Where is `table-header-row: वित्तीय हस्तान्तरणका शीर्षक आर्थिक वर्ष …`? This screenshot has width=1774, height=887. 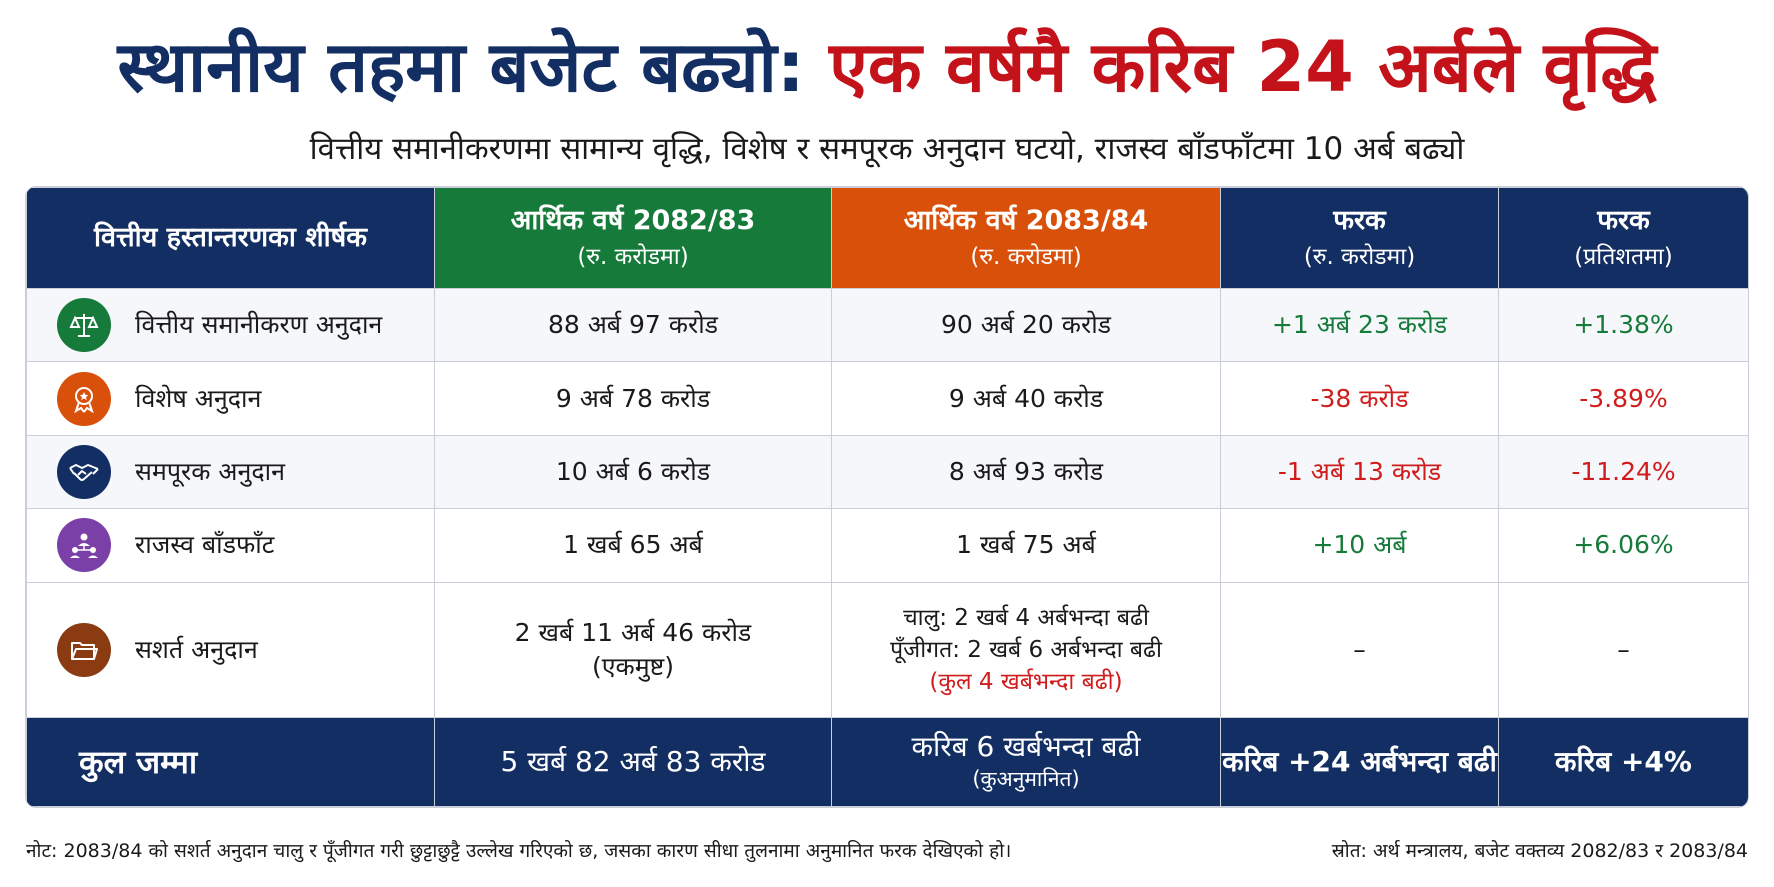 table-header-row: वित्तीय हस्तान्तरणका शीर्षक आर्थिक वर्ष … is located at coordinates (887, 238).